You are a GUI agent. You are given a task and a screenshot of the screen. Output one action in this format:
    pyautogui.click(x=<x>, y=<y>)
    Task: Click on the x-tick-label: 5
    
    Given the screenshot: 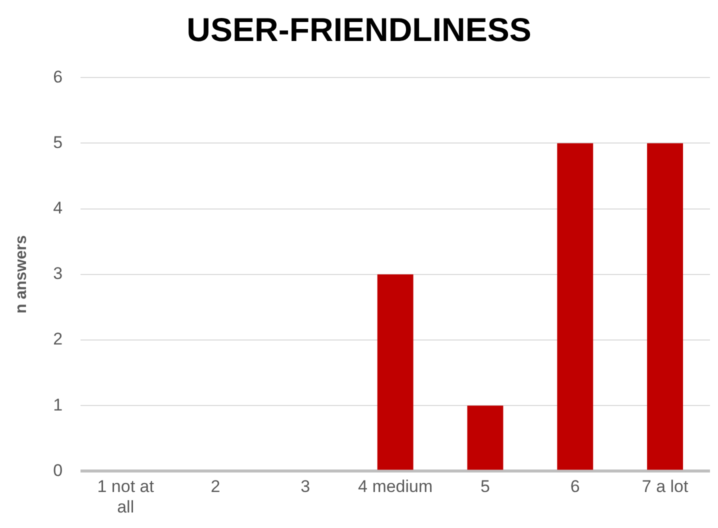 What is the action you would take?
    pyautogui.click(x=485, y=486)
    